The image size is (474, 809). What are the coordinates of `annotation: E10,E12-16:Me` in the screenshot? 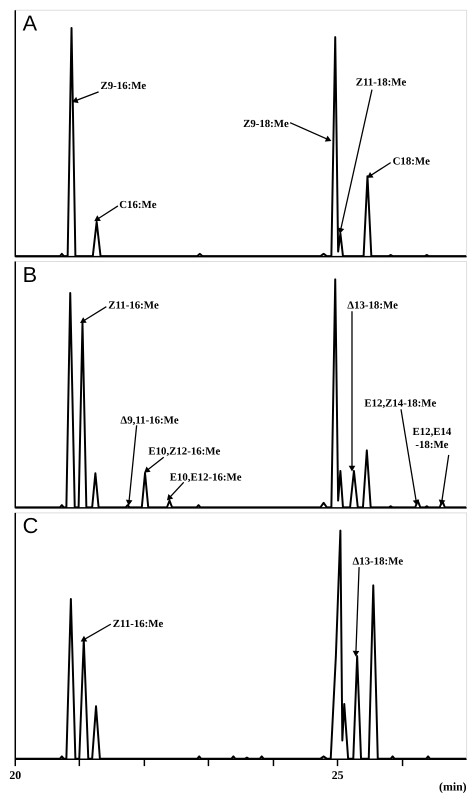 It's located at (206, 478).